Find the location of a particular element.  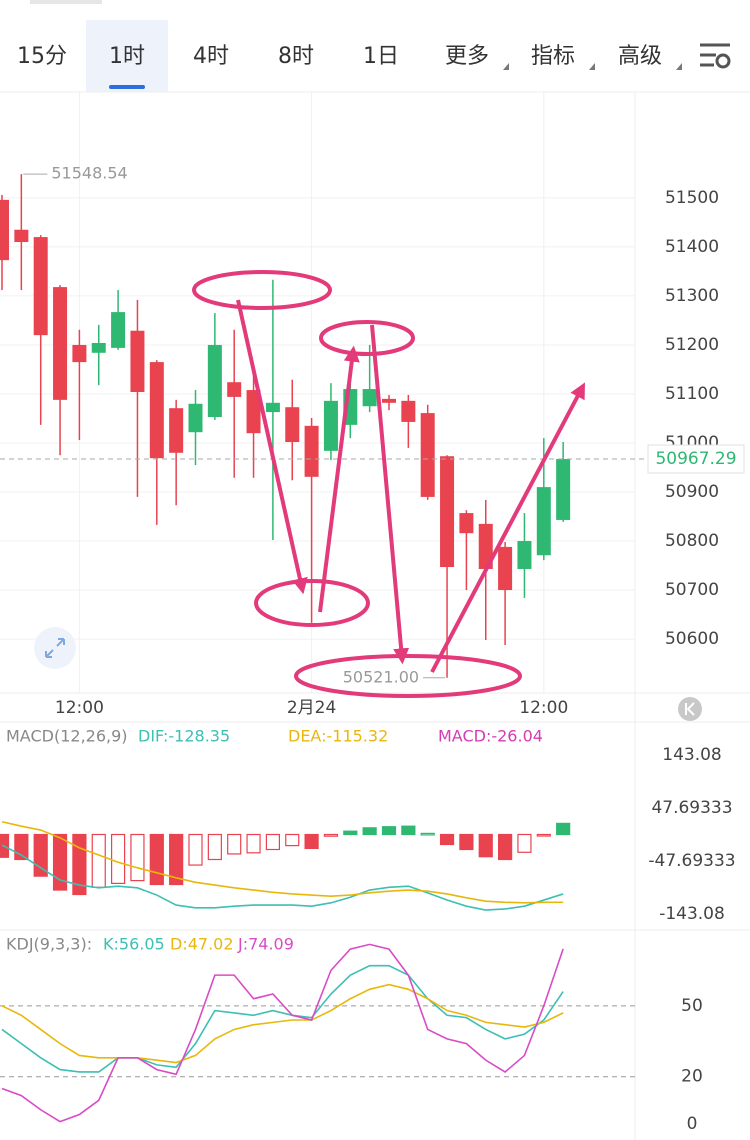

y-tick-label: 51200 is located at coordinates (692, 345).